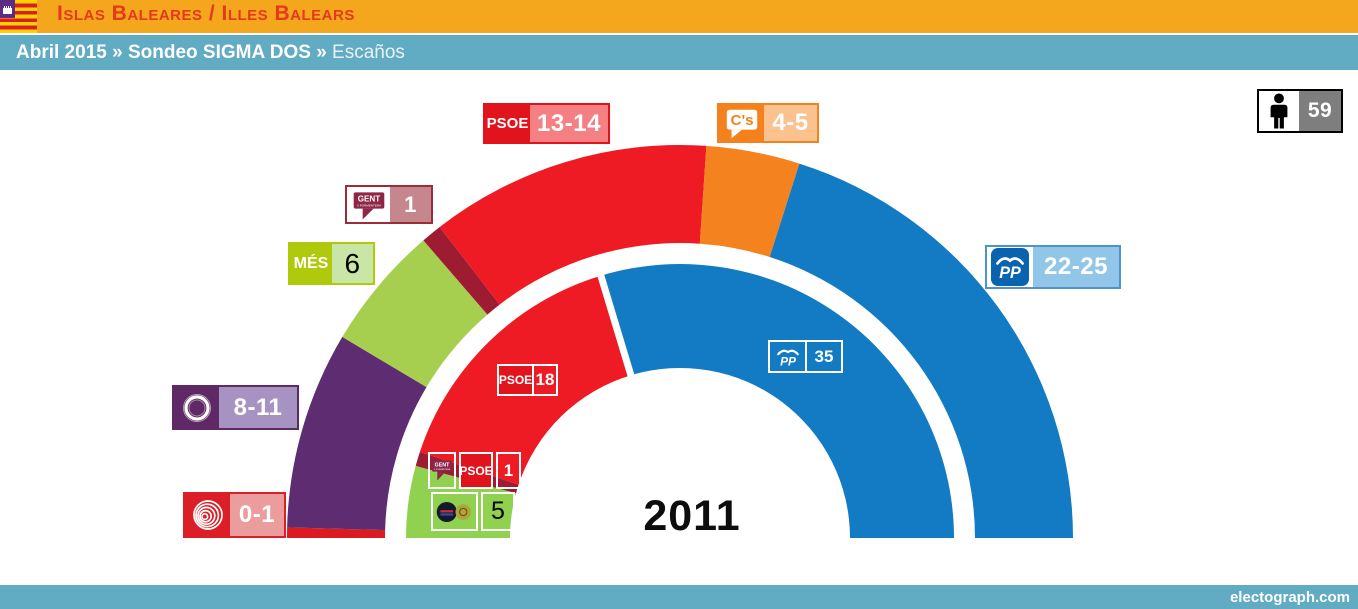 This screenshot has height=609, width=1358. What do you see at coordinates (749, 201) in the screenshot?
I see `c-s-arc-segment` at bounding box center [749, 201].